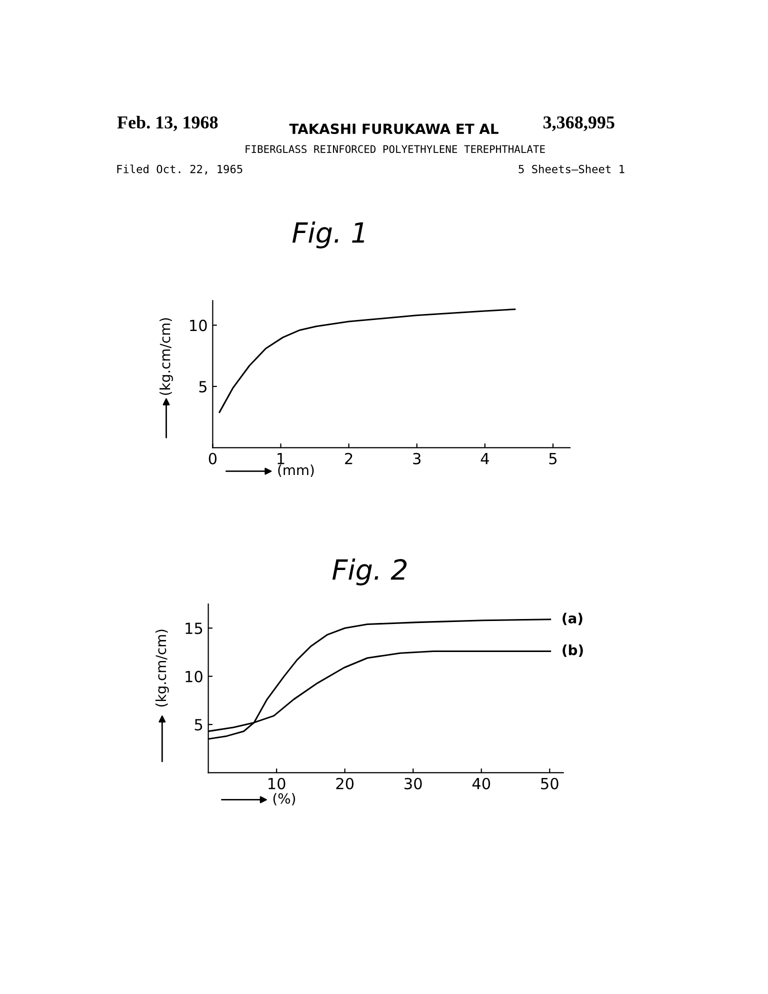 This screenshot has height=994, width=768. I want to click on x-axis-title: (mm), so click(296, 470).